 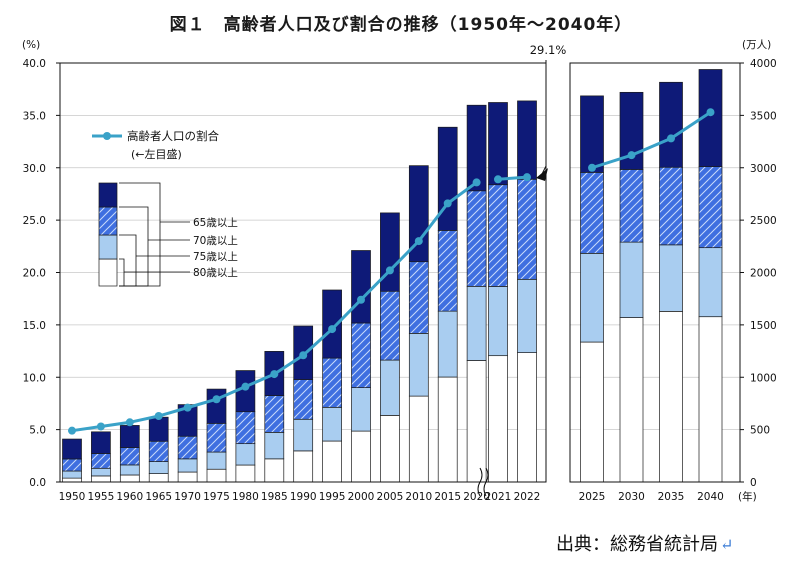 What do you see at coordinates (671, 497) in the screenshot?
I see `x-tick-label: 2035` at bounding box center [671, 497].